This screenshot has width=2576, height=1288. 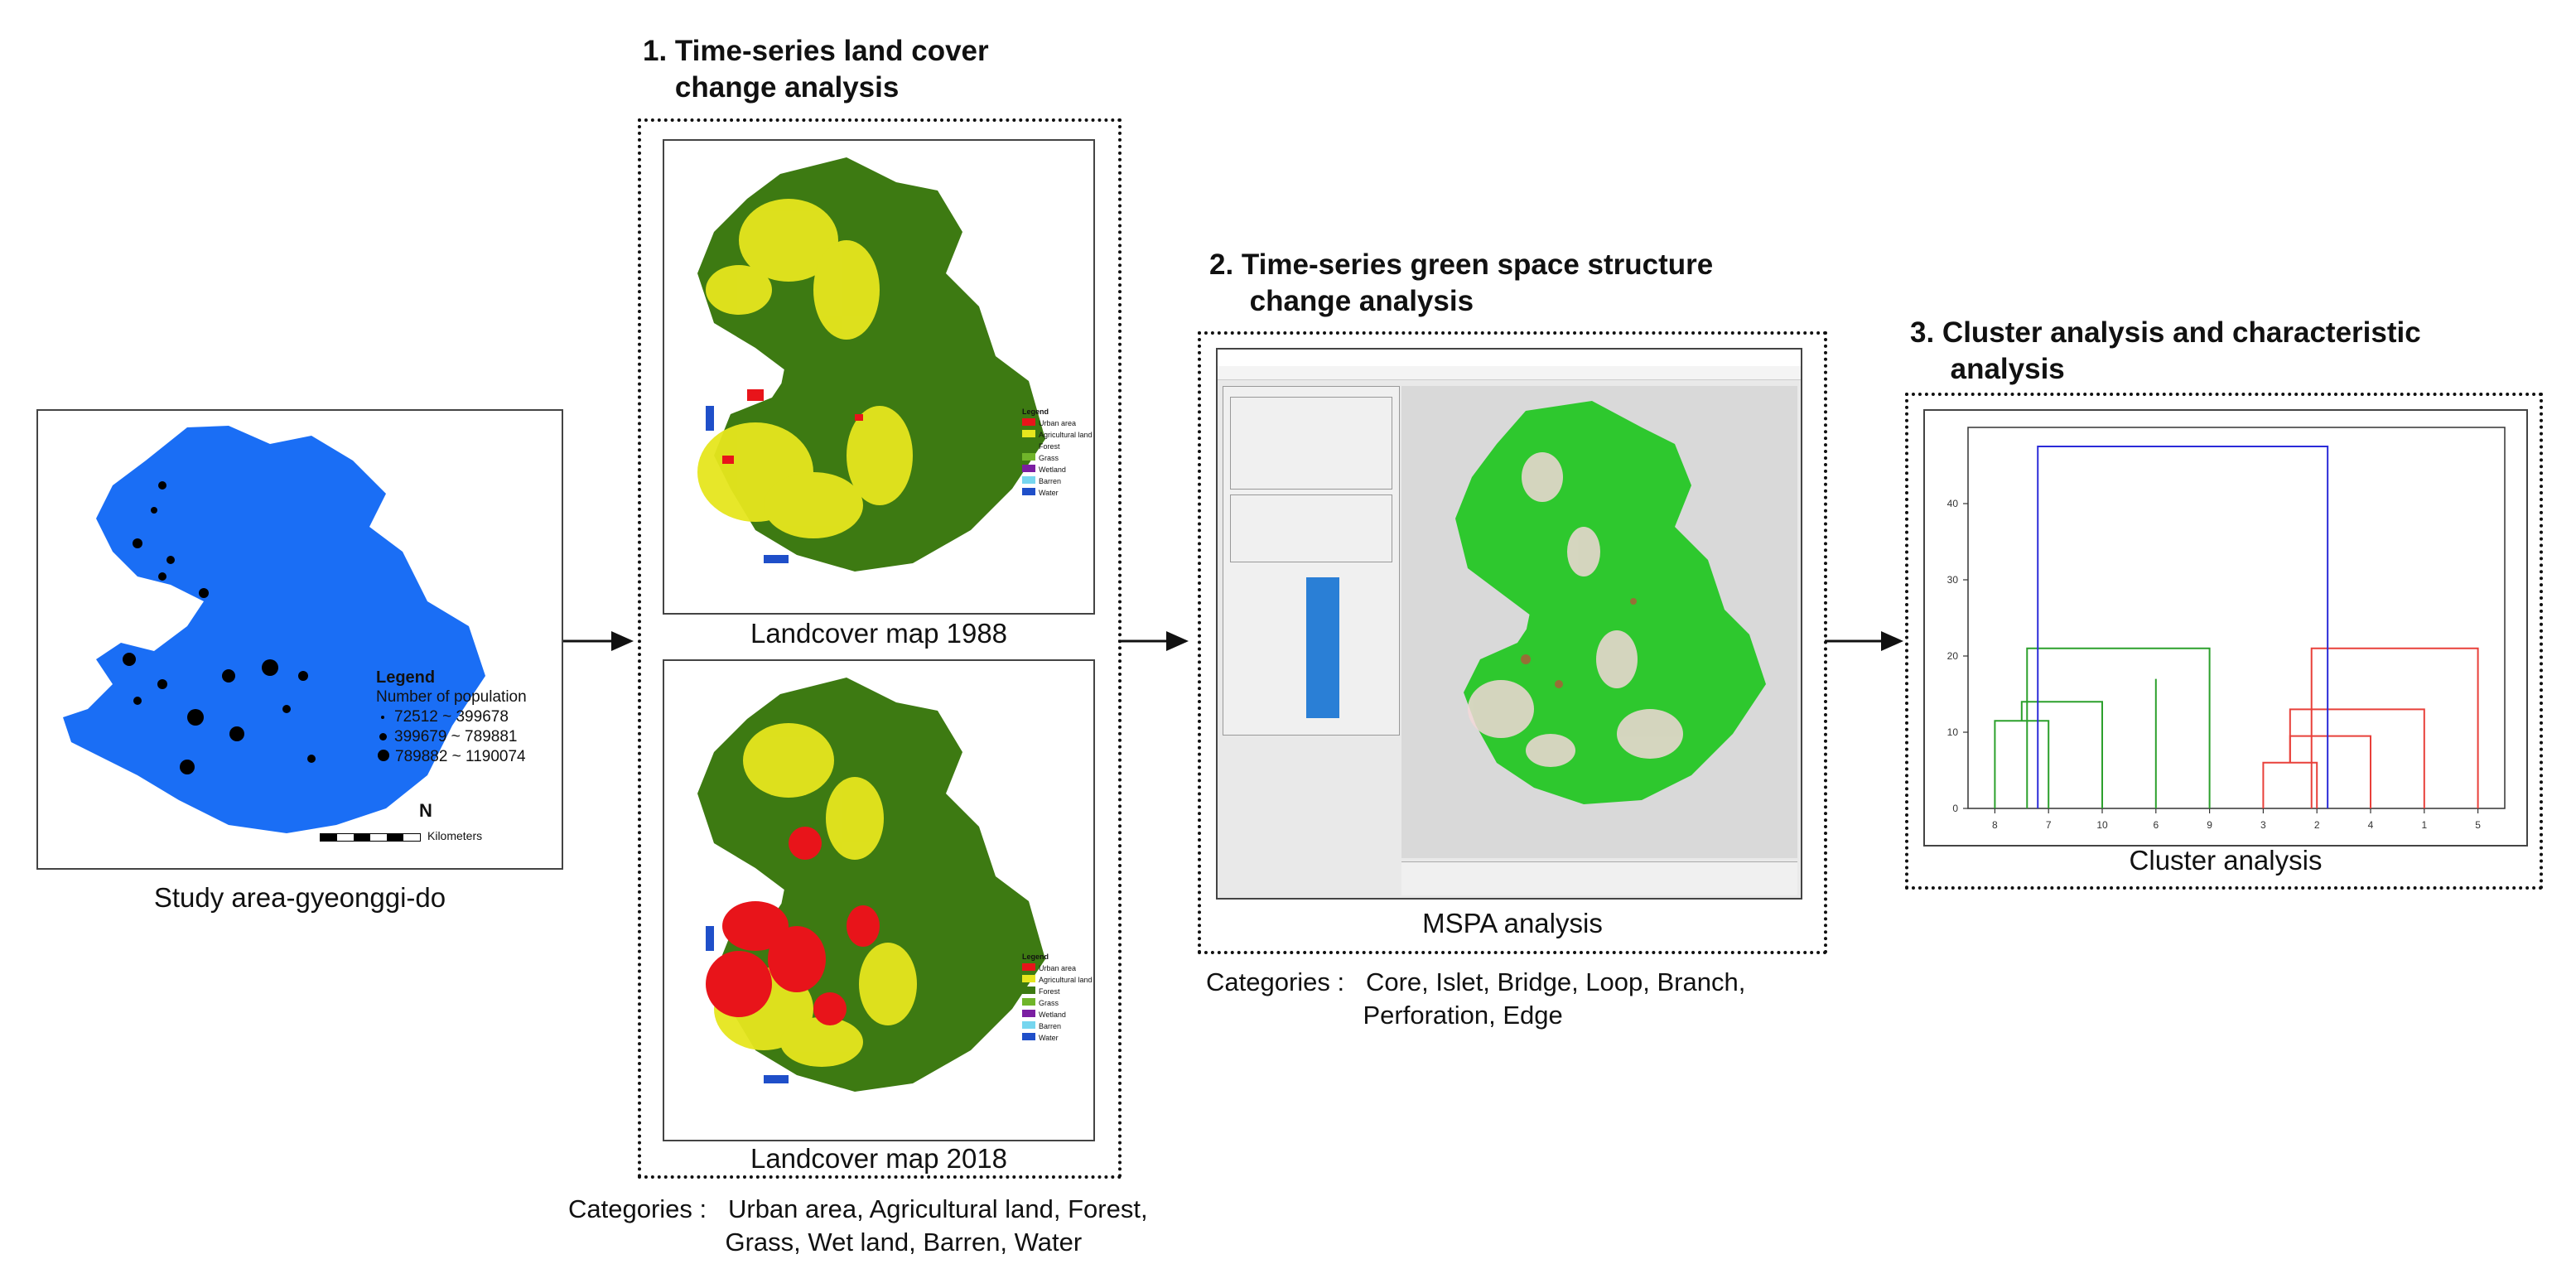 I want to click on mspa-screenshot, so click(x=1509, y=624).